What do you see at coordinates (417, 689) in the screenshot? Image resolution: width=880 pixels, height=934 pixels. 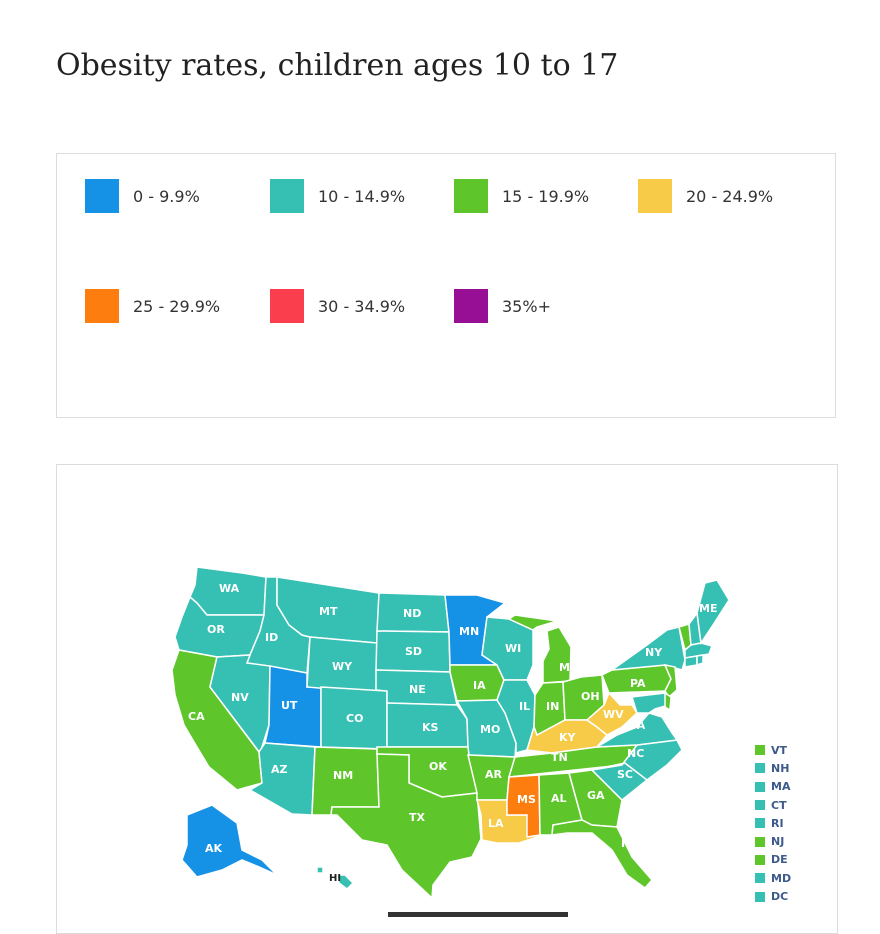 I see `state-label-NE: NE` at bounding box center [417, 689].